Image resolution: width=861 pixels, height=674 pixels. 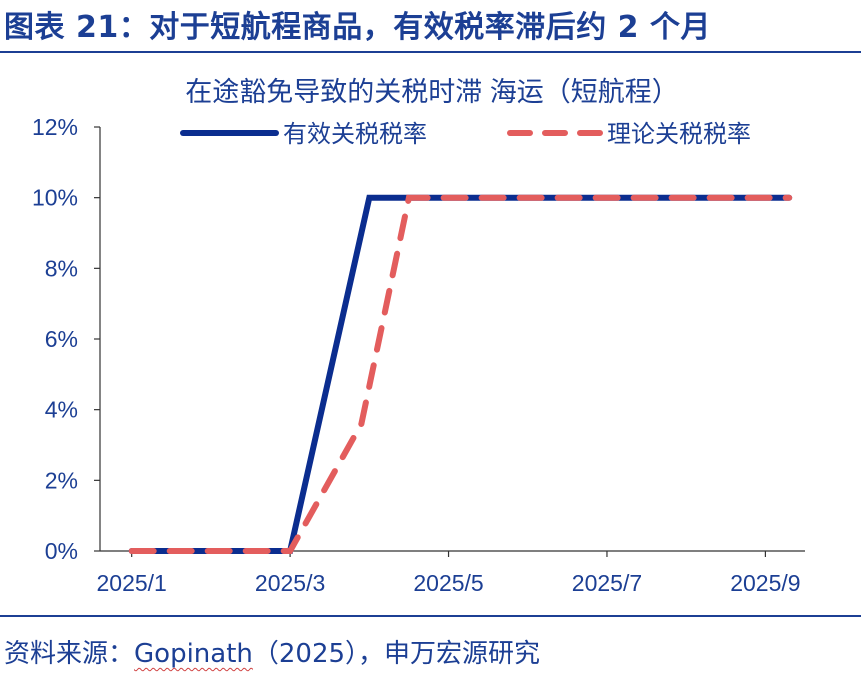 What do you see at coordinates (679, 134) in the screenshot?
I see `legend-theoretical-label: 理论关税税率` at bounding box center [679, 134].